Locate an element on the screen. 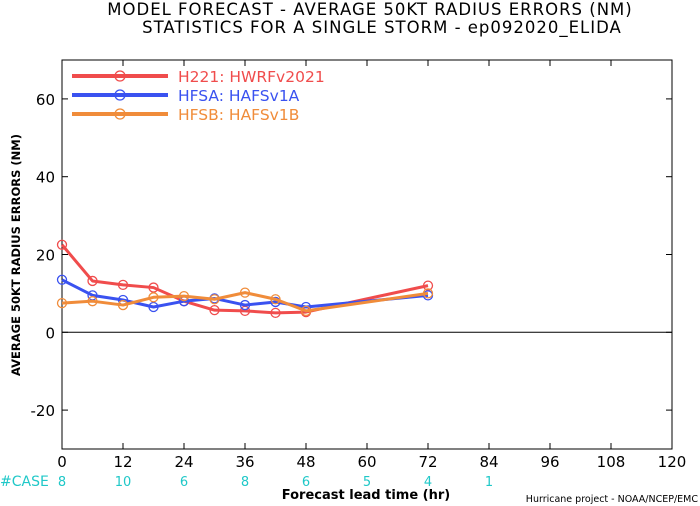 The width and height of the screenshot is (700, 506). y-tick-label: 0 is located at coordinates (50, 333).